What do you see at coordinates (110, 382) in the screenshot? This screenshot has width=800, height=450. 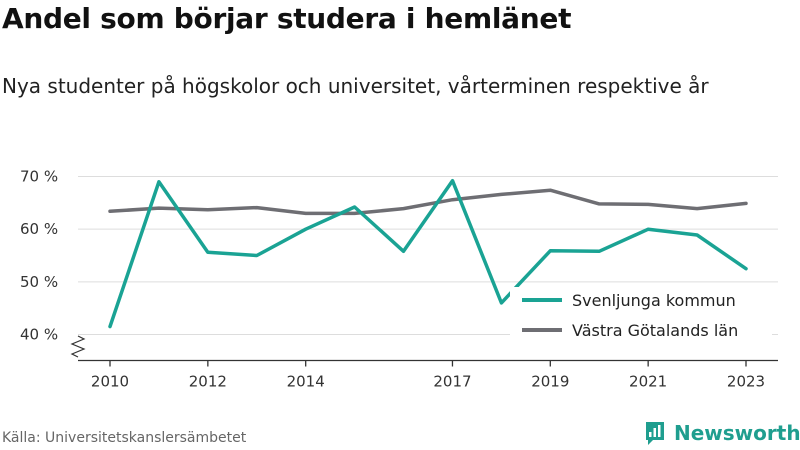 I see `x-tick-label-2010: 2010` at bounding box center [110, 382].